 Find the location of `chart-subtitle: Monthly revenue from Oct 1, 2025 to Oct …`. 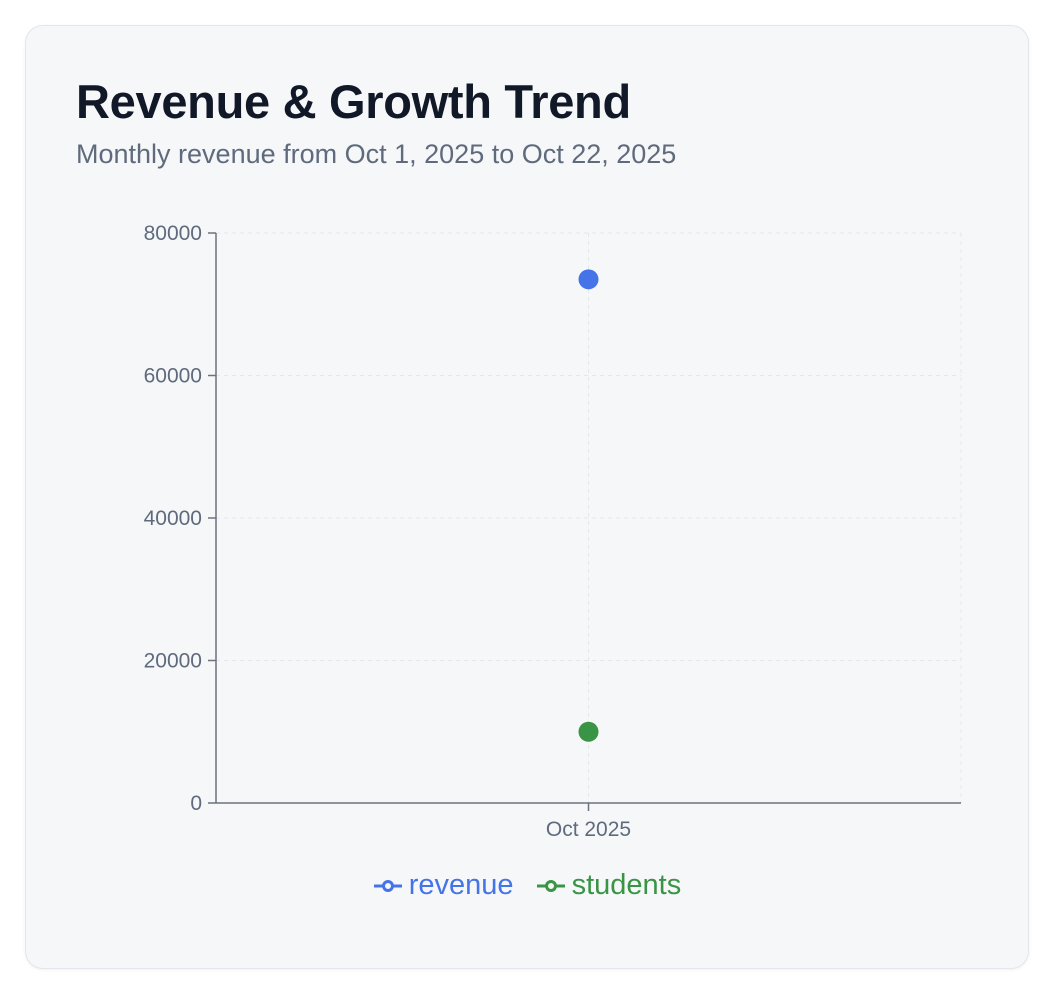

chart-subtitle: Monthly revenue from Oct 1, 2025 to Oct … is located at coordinates (376, 154).